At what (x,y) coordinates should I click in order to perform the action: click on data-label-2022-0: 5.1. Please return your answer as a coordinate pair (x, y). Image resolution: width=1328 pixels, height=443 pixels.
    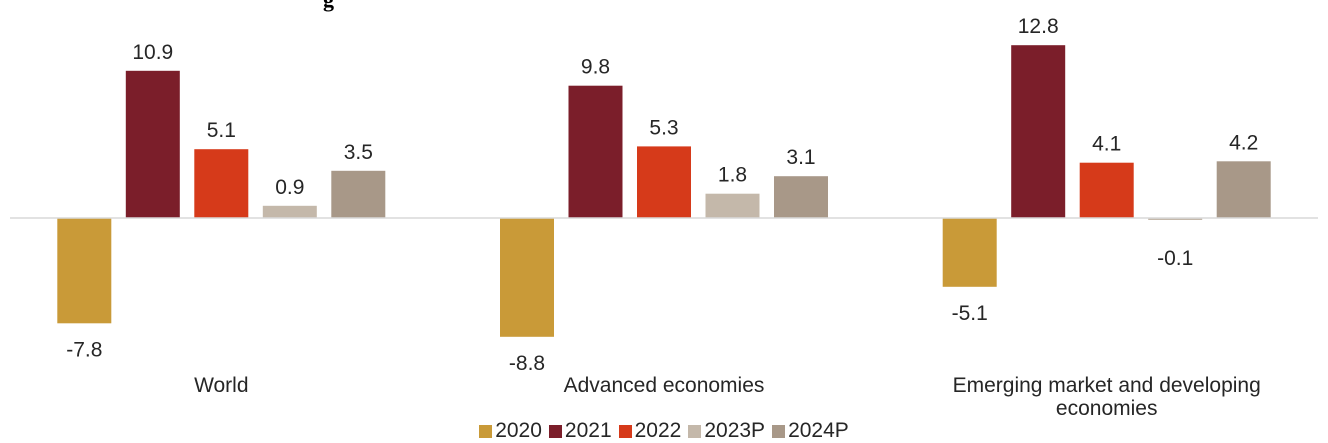
    Looking at the image, I should click on (221, 130).